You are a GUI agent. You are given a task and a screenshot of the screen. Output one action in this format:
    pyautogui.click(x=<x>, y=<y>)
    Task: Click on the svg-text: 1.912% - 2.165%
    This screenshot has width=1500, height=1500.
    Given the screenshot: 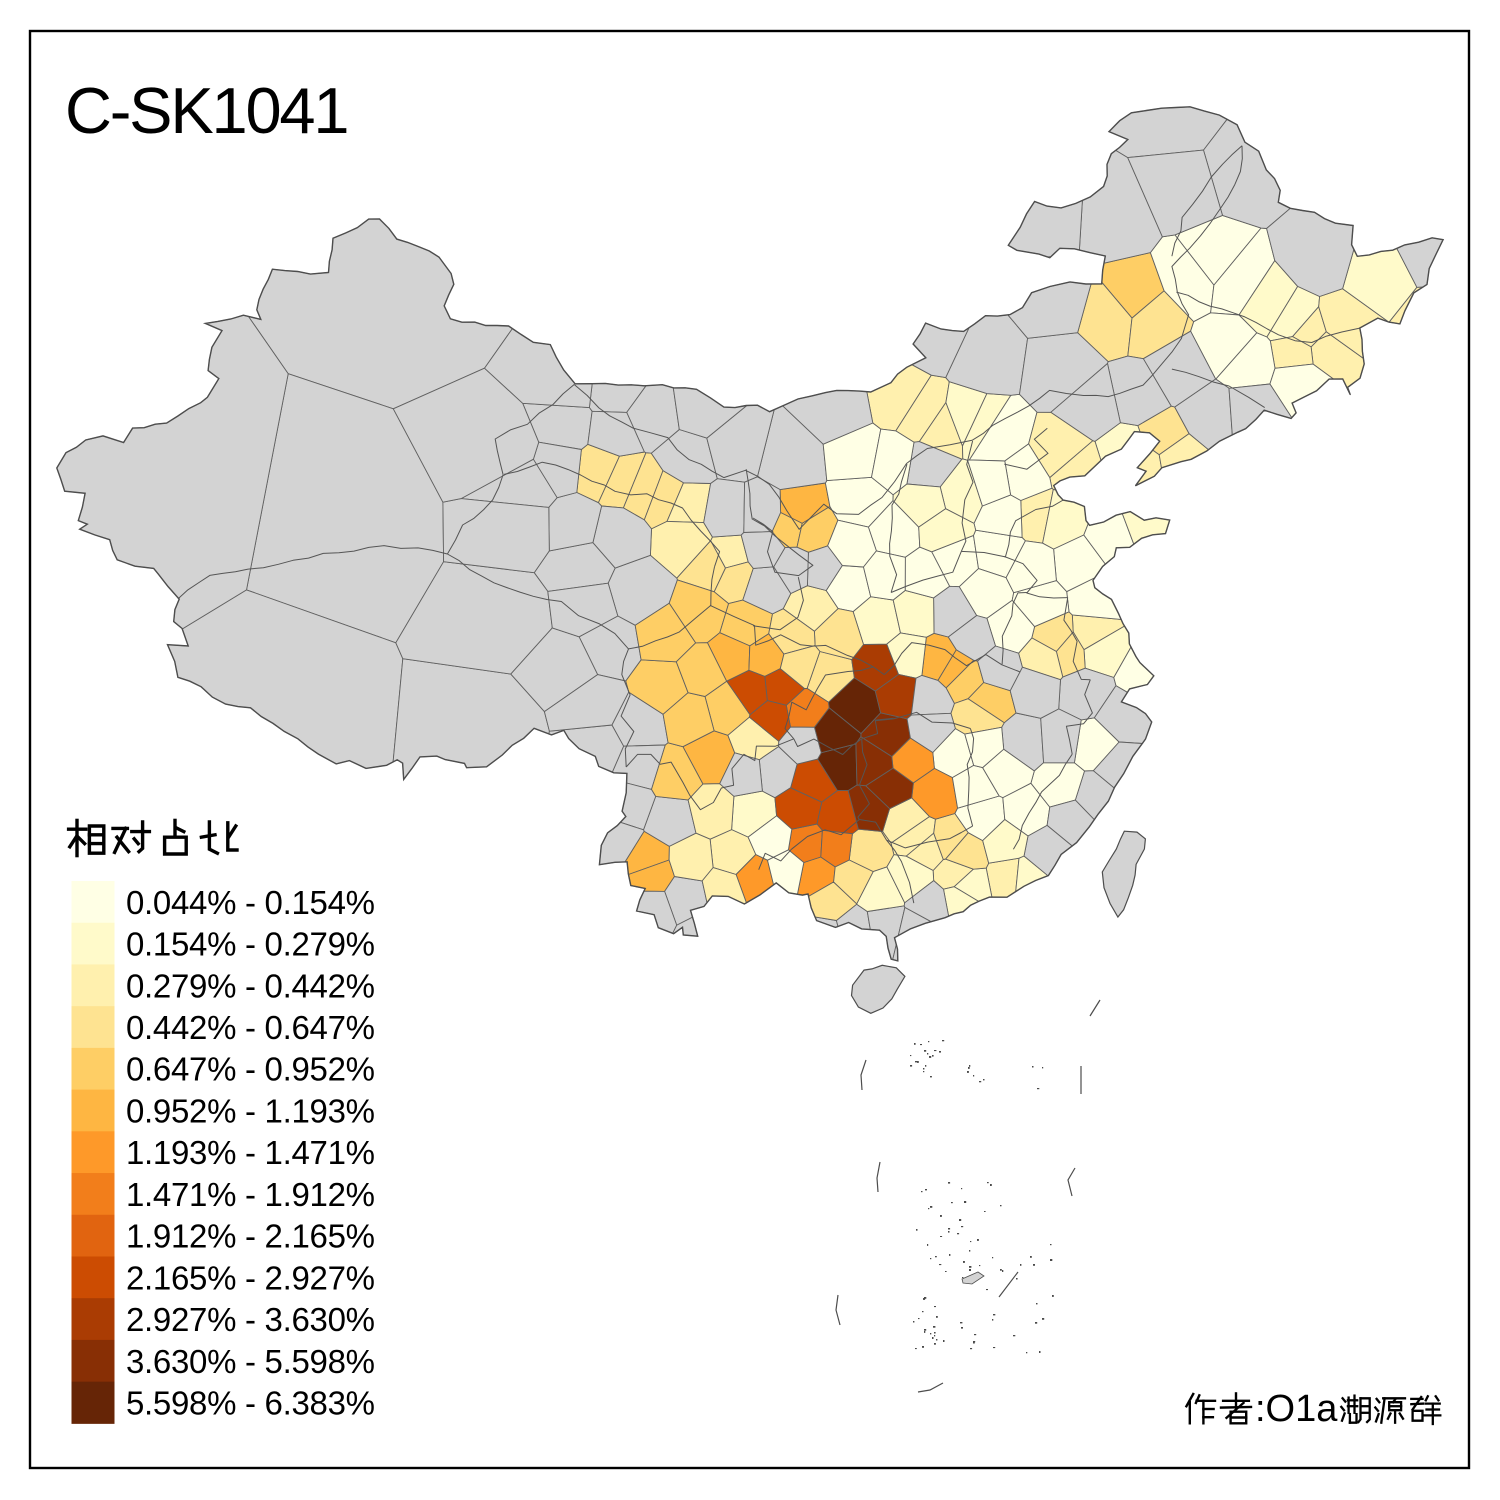 What is the action you would take?
    pyautogui.click(x=250, y=1236)
    